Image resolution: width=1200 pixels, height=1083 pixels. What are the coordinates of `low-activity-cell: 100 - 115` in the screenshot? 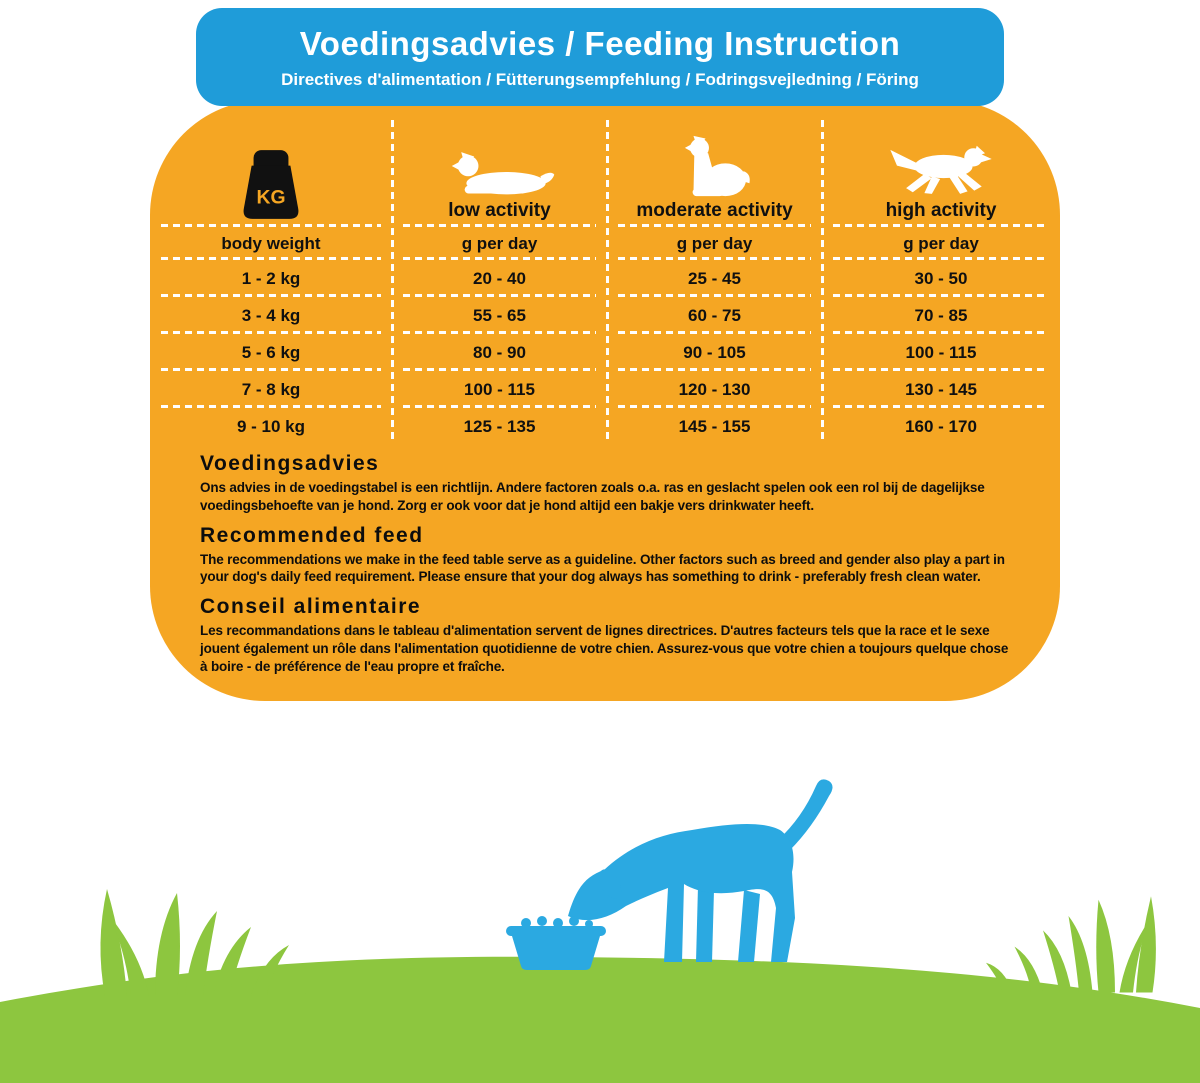 It's located at (499, 389).